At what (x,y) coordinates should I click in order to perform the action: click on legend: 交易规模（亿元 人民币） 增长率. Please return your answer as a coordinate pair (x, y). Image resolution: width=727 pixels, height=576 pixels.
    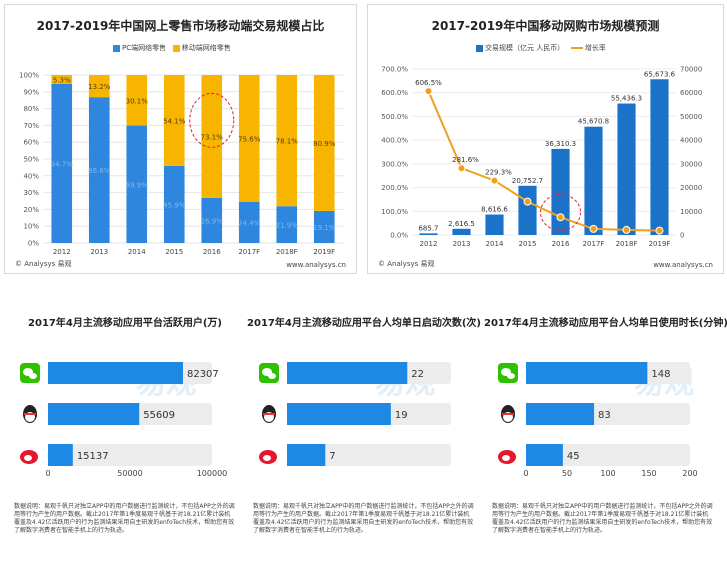
    Looking at the image, I should click on (541, 48).